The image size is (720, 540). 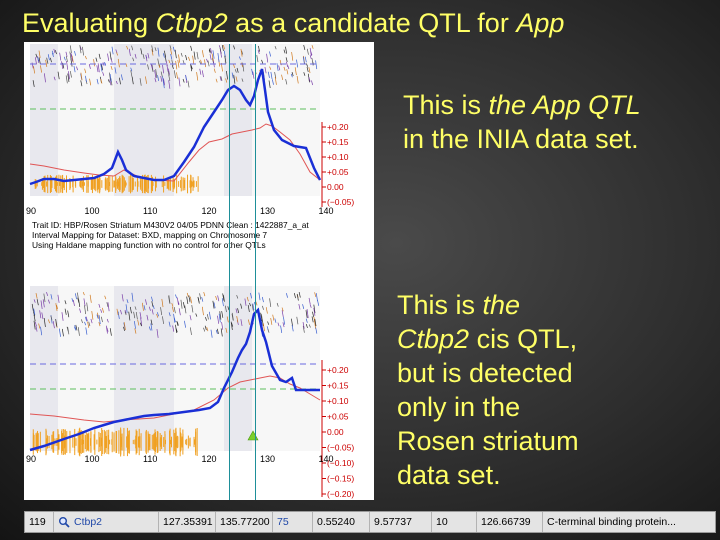 I want to click on x-axis-top: 90 100 110 120 130 140, so click(x=180, y=211).